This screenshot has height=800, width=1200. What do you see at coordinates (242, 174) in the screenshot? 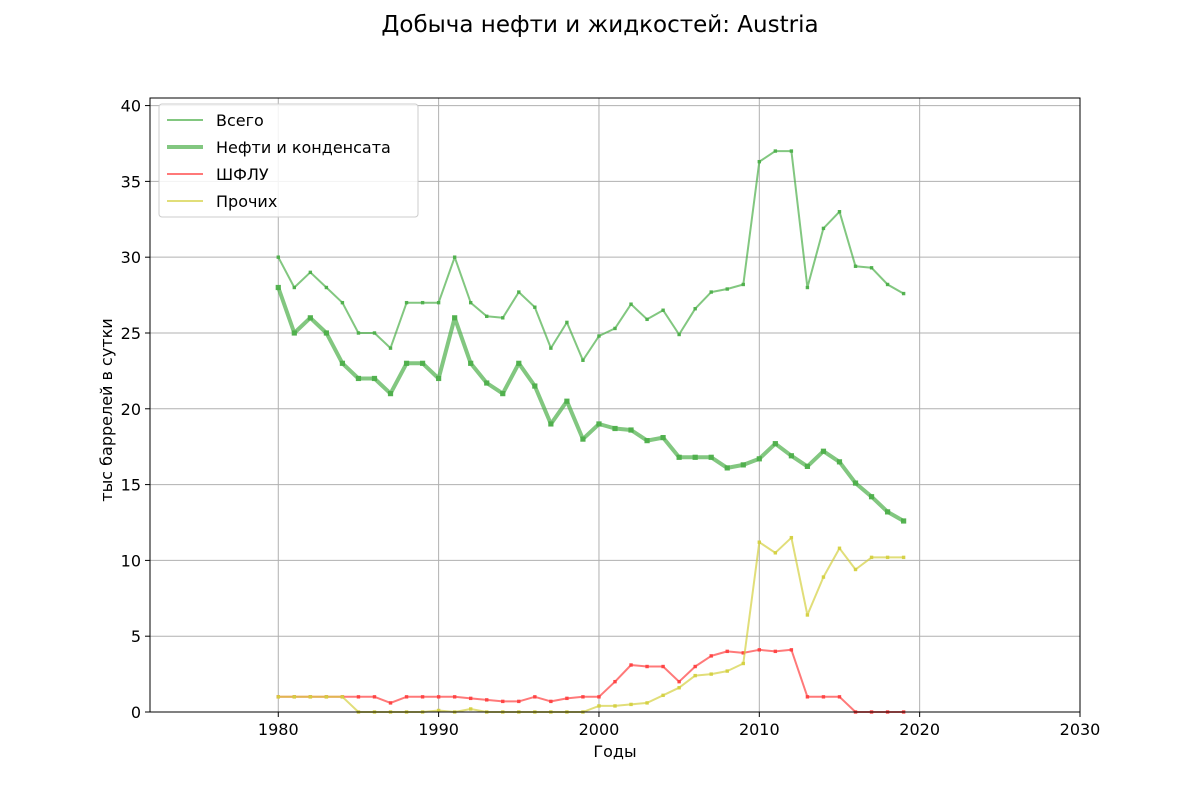
I see `legend-label: ШФЛУ` at bounding box center [242, 174].